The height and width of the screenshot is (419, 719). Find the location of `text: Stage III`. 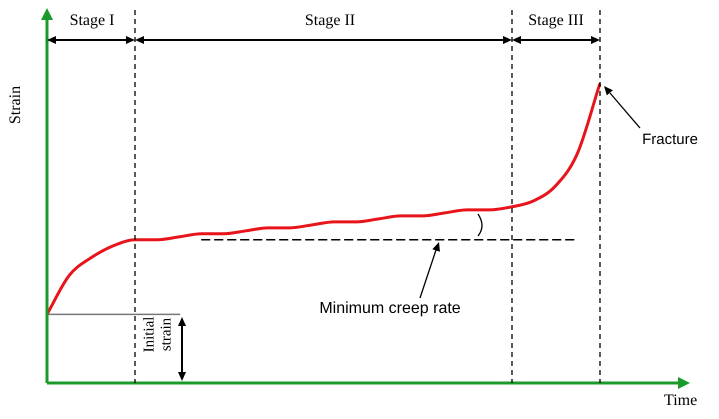

text: Stage III is located at coordinates (556, 21).